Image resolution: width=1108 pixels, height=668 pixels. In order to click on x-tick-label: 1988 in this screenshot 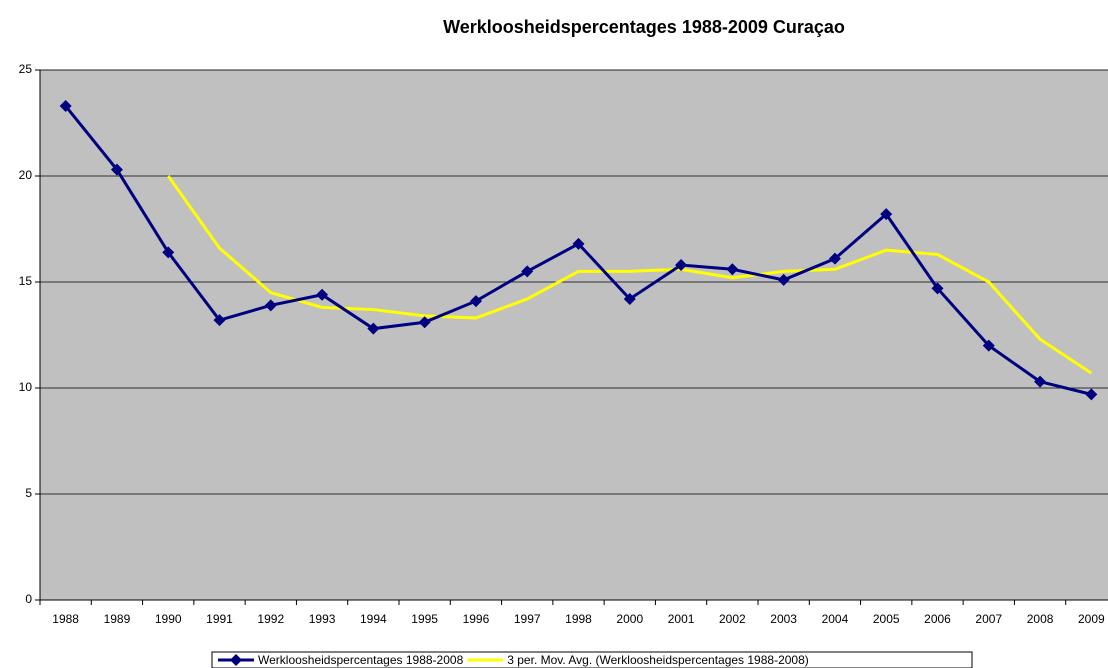, I will do `click(65, 619)`.